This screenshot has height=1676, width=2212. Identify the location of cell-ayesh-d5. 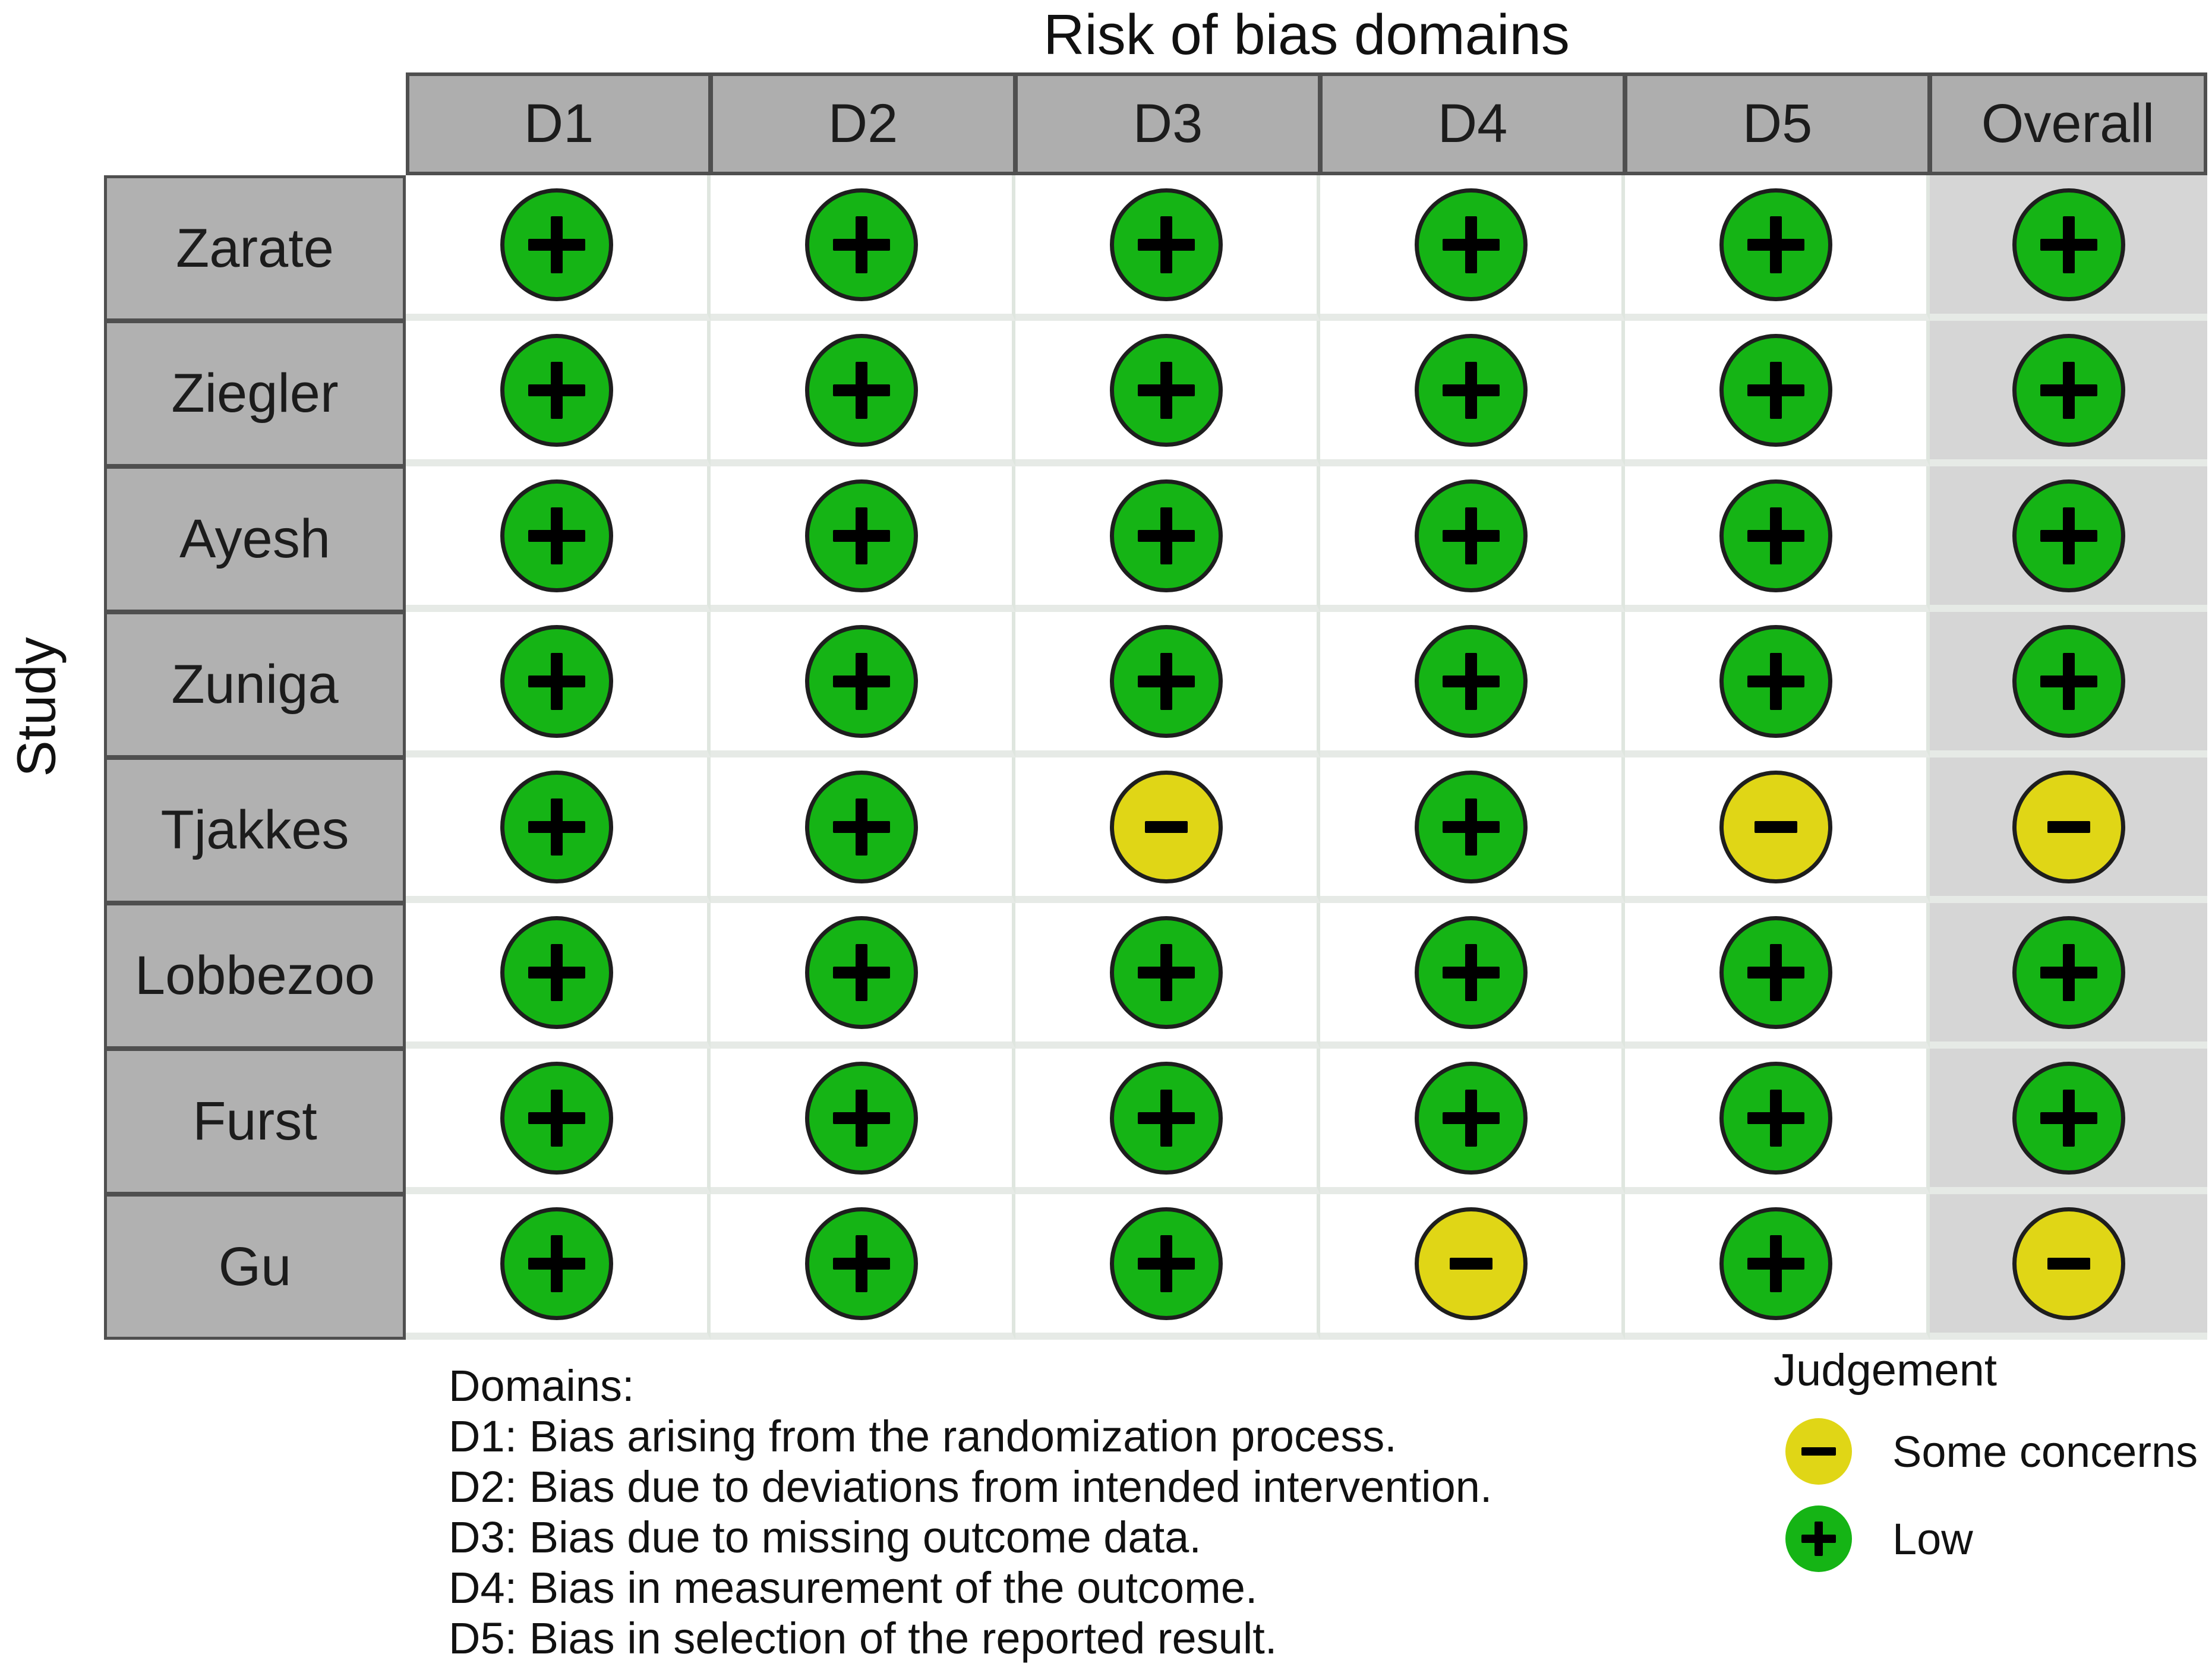
(1777, 539).